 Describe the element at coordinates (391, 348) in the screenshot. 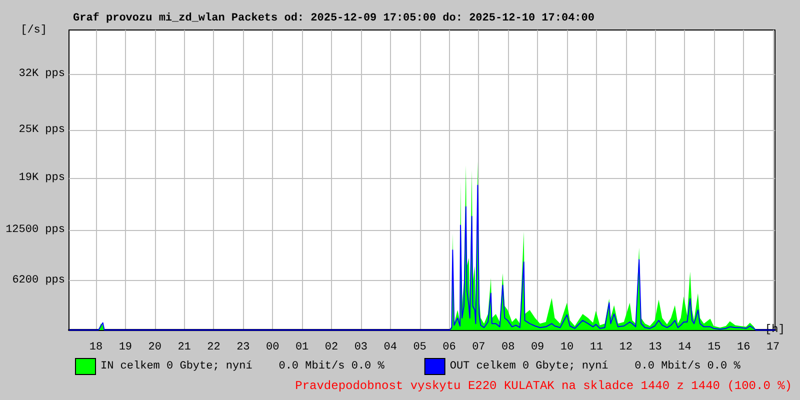

I see `x-tick-label: 04` at that location.